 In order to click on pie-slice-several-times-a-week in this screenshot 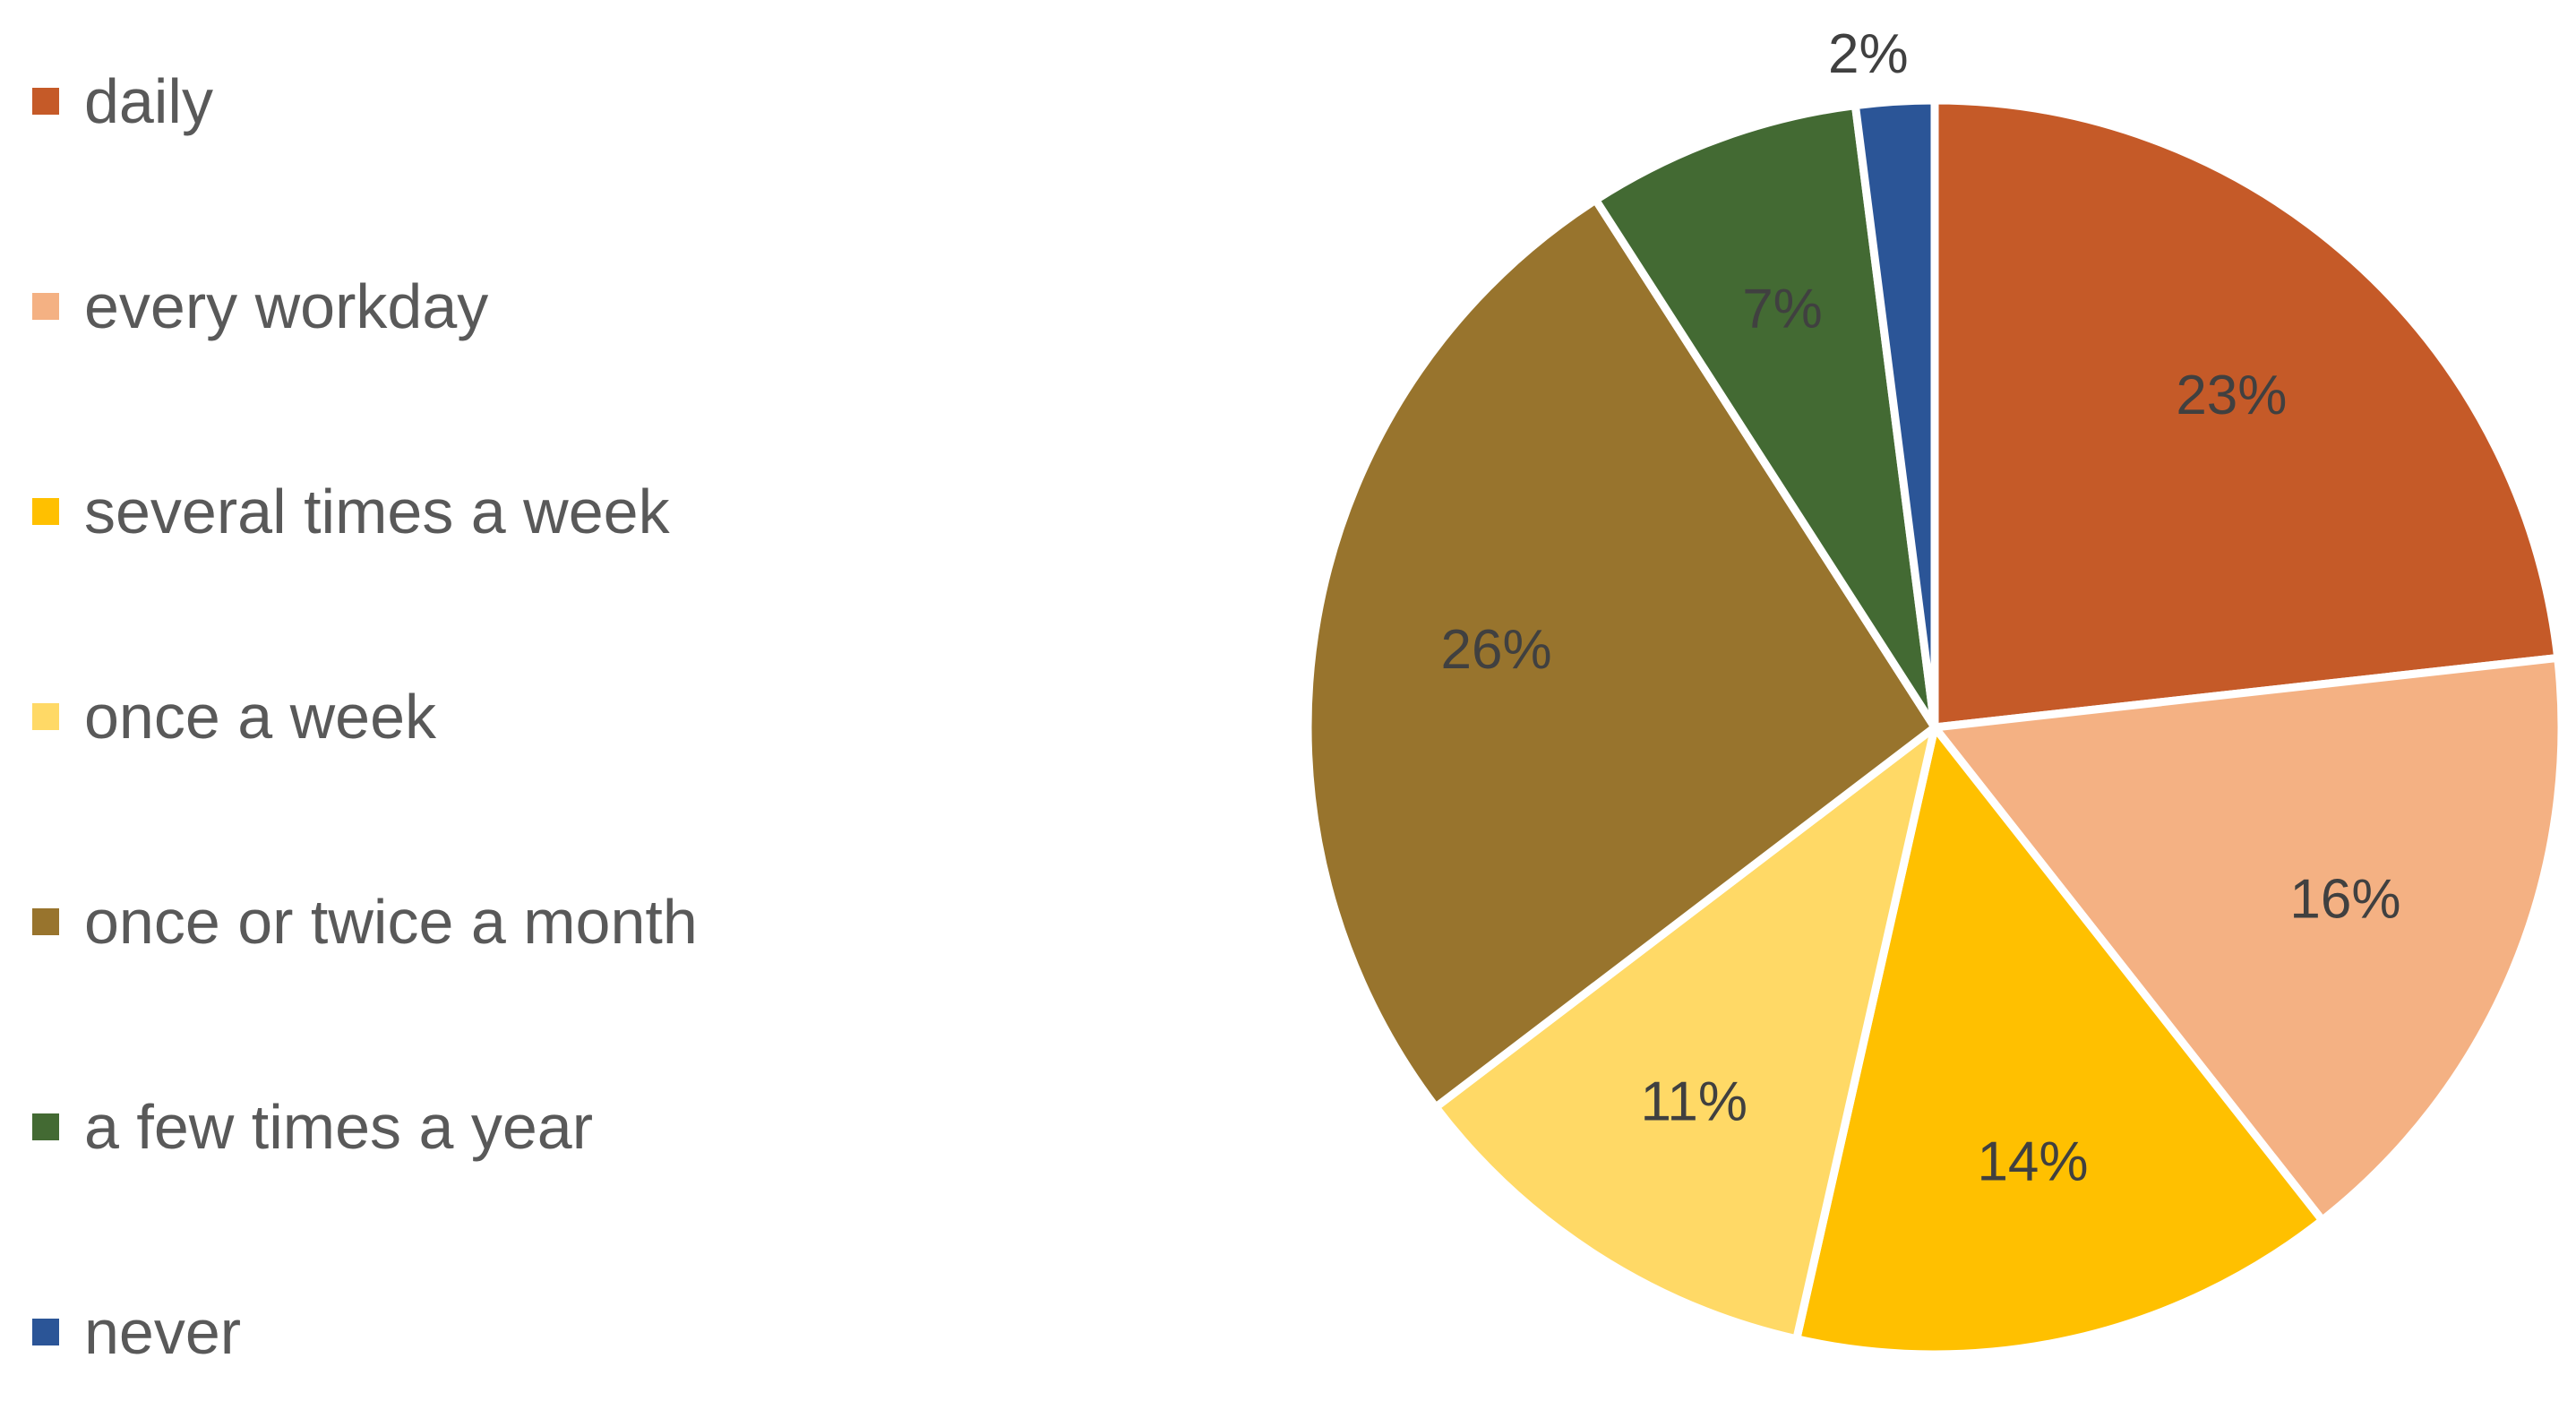, I will do `click(2059, 1041)`.